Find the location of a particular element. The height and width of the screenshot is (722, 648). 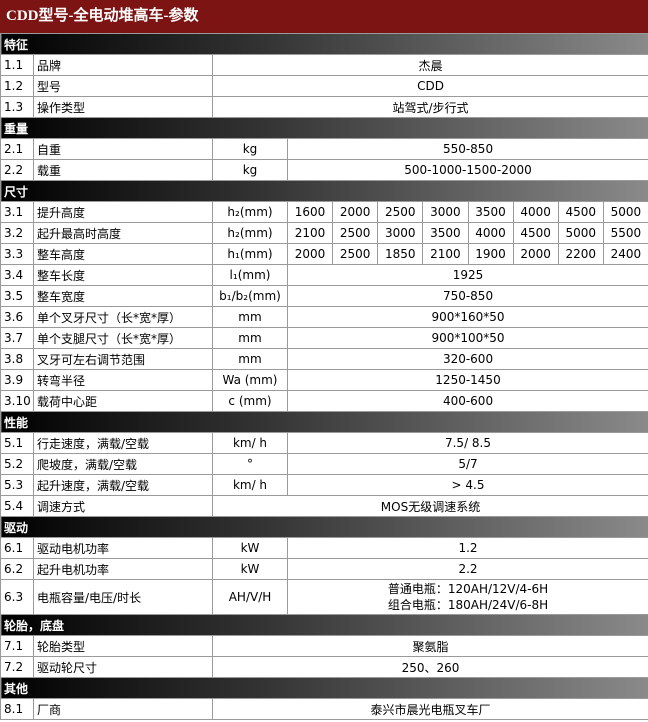

section-title: 重量 is located at coordinates (324, 128).